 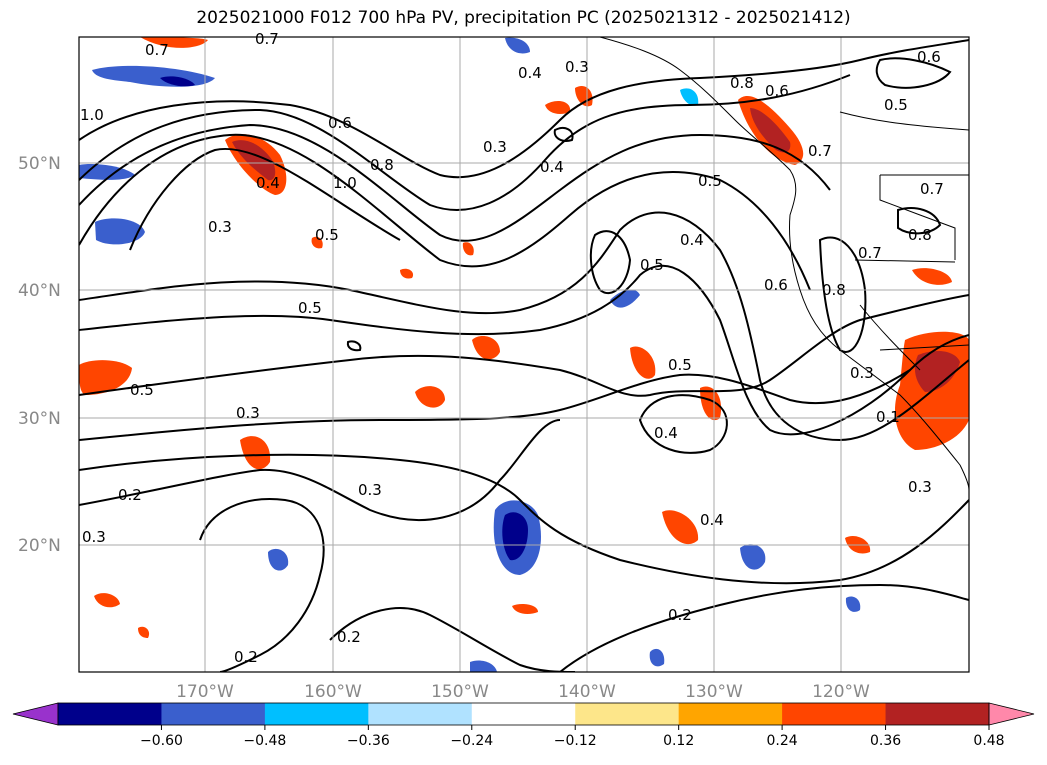 I want to click on lat-labels: 50°N 40°N 30°N 20°N, so click(x=39, y=355).